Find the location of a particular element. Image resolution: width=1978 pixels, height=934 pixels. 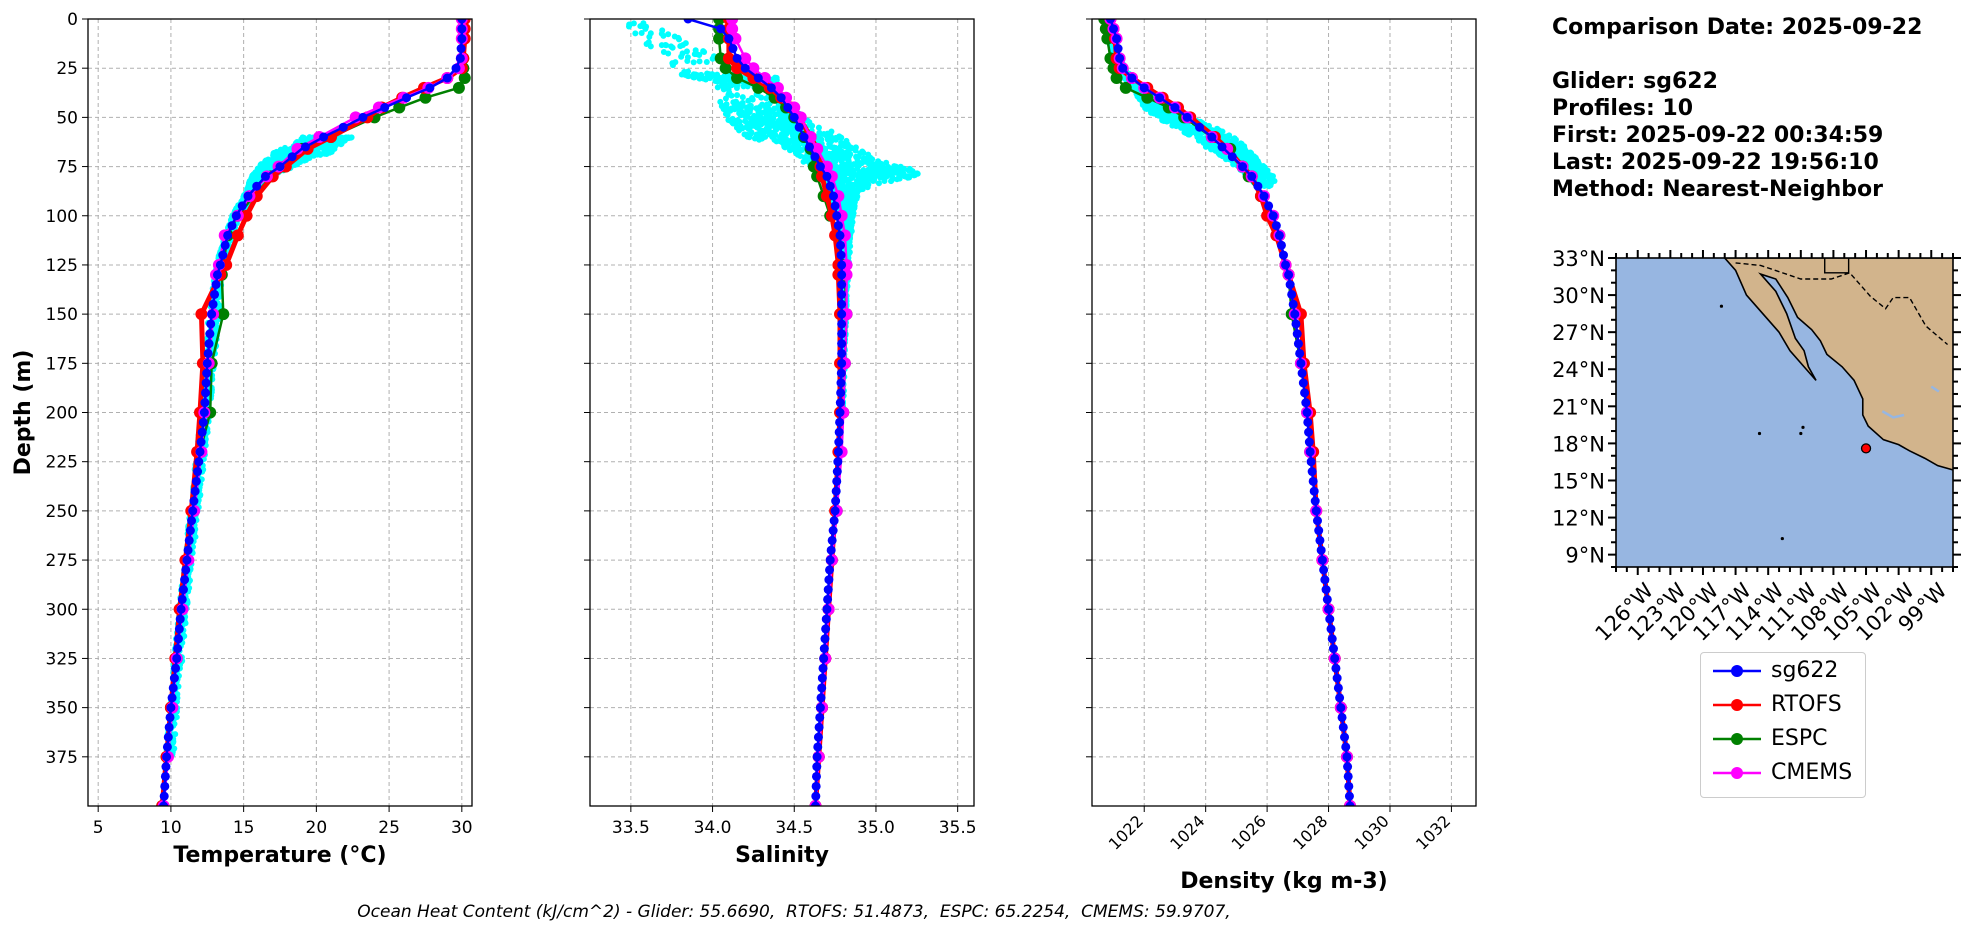

y-axis-label: Depth (m) is located at coordinates (23, 413).